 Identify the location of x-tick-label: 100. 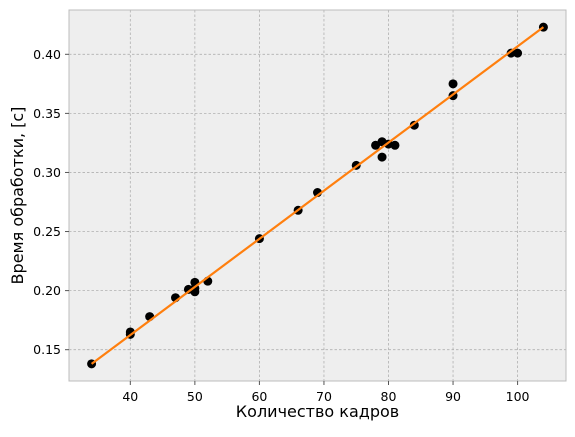
(518, 396).